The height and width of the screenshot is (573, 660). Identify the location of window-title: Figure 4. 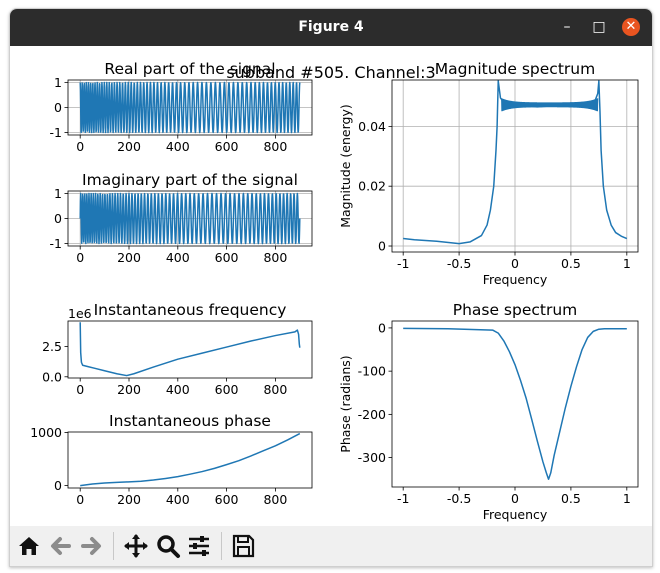
(331, 27).